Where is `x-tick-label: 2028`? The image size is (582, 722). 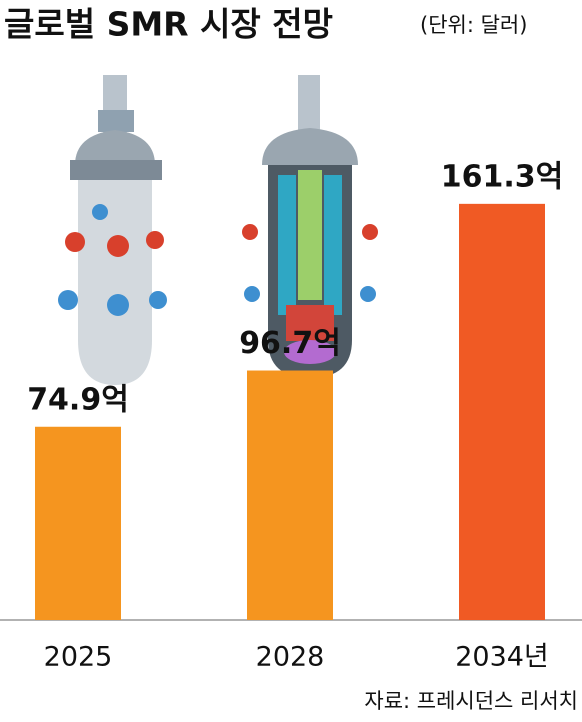
x-tick-label: 2028 is located at coordinates (290, 657).